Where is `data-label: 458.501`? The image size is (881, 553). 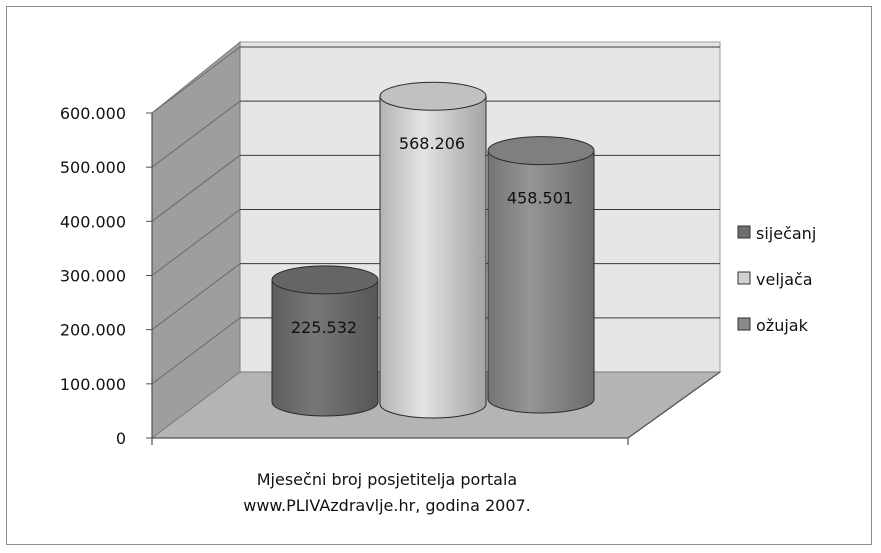
data-label: 458.501 is located at coordinates (540, 198).